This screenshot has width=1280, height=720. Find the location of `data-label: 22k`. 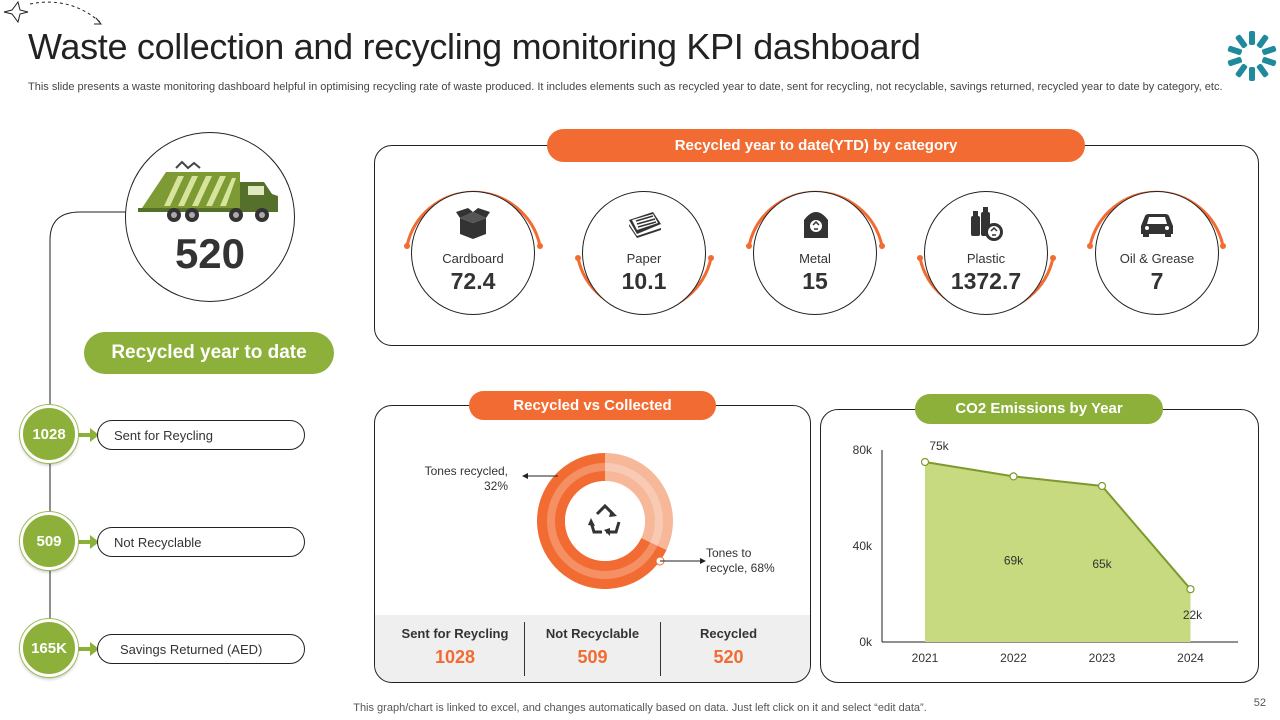

data-label: 22k is located at coordinates (1193, 615).